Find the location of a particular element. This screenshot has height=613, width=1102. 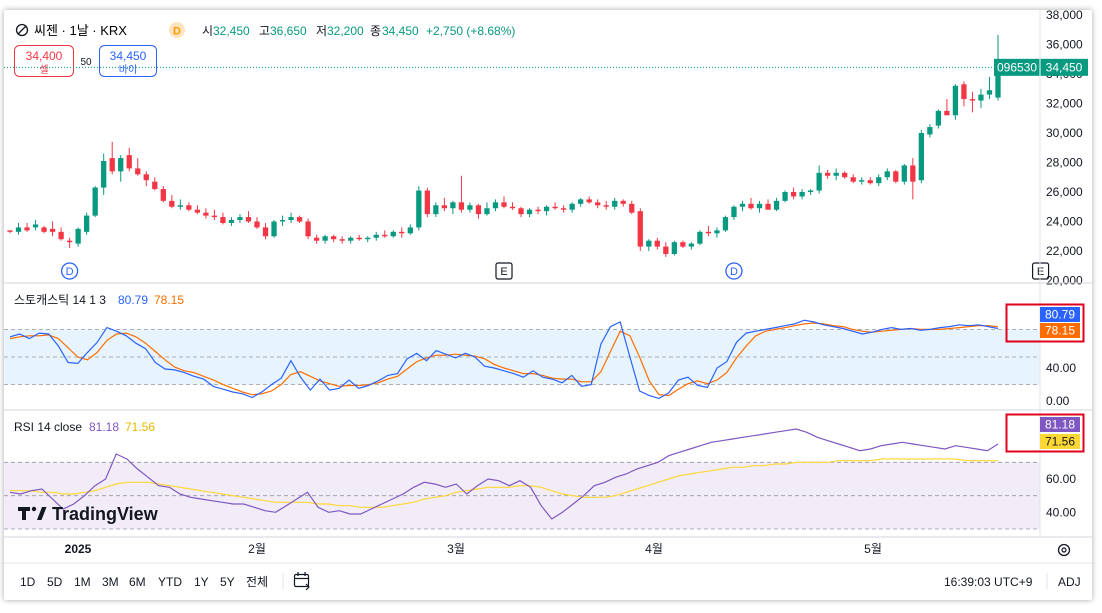

timeframe-button-ytd: YTD is located at coordinates (170, 582).